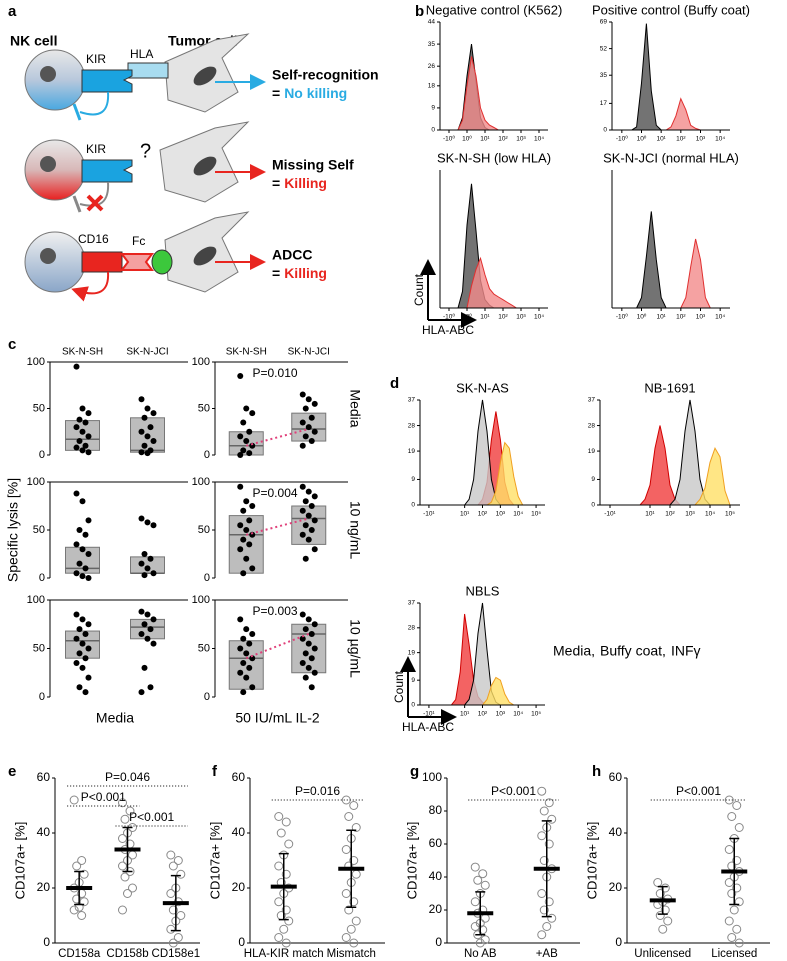  I want to click on x-tick-label: 10⁰, so click(467, 139).